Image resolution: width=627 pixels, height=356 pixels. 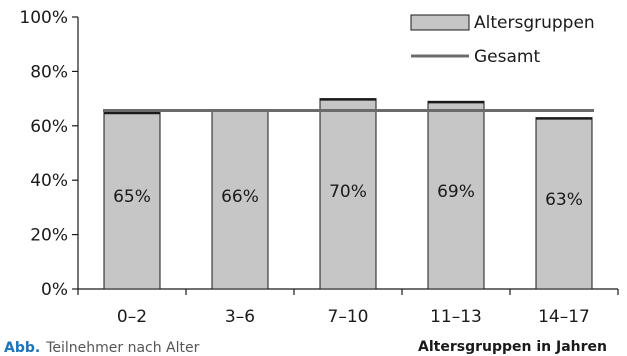 I want to click on figure-caption: Abb. Teilnehmer nach Alter, so click(x=101, y=348).